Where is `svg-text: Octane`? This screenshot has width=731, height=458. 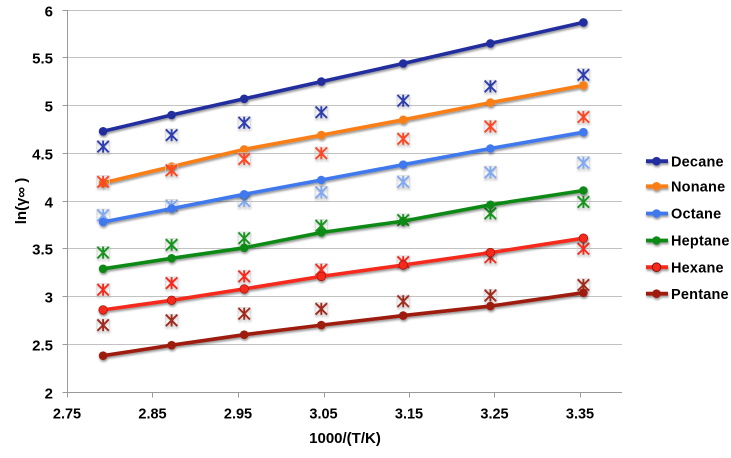
svg-text: Octane is located at coordinates (696, 215).